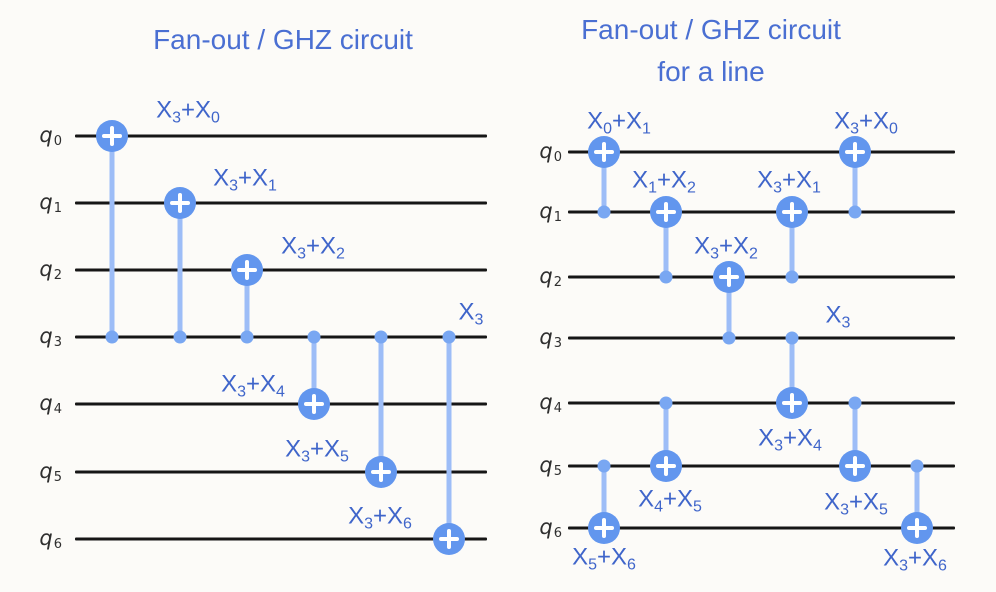 Image resolution: width=996 pixels, height=592 pixels. What do you see at coordinates (245, 180) in the screenshot?
I see `gate-label: X3+X1` at bounding box center [245, 180].